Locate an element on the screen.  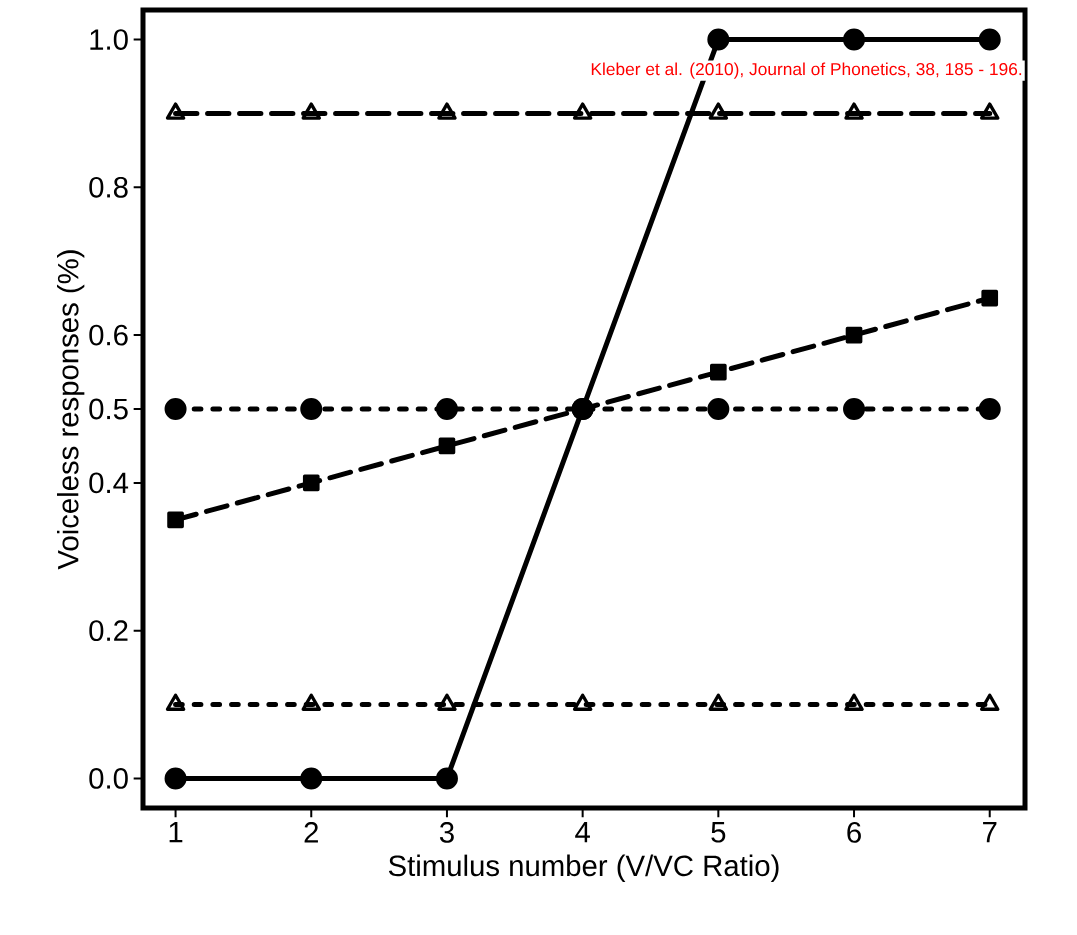
x-tick-label: 6 is located at coordinates (854, 832).